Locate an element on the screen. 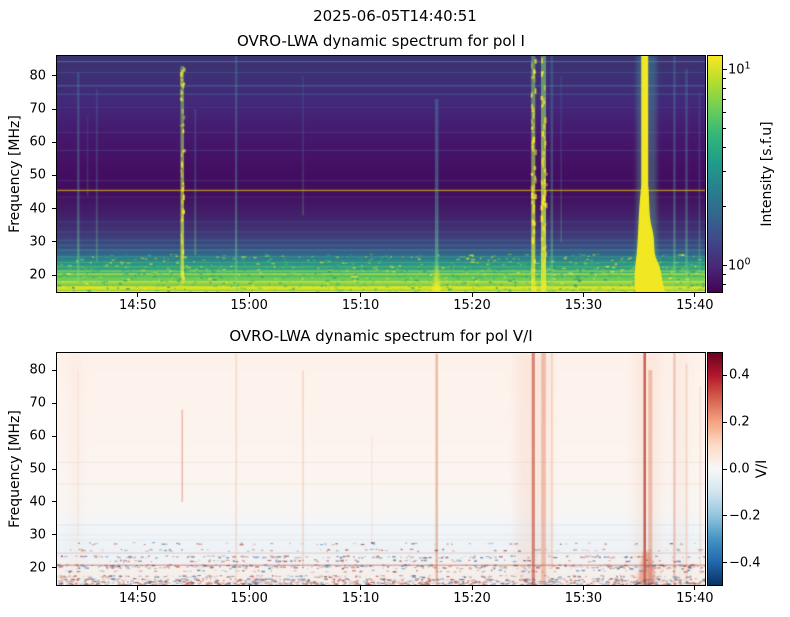 The height and width of the screenshot is (617, 790). colorbar-tick-label: 0.4 is located at coordinates (739, 375).